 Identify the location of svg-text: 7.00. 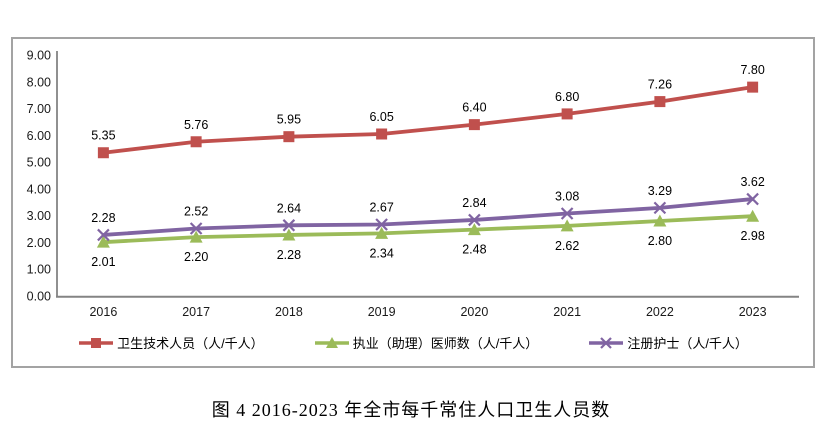
(39, 109).